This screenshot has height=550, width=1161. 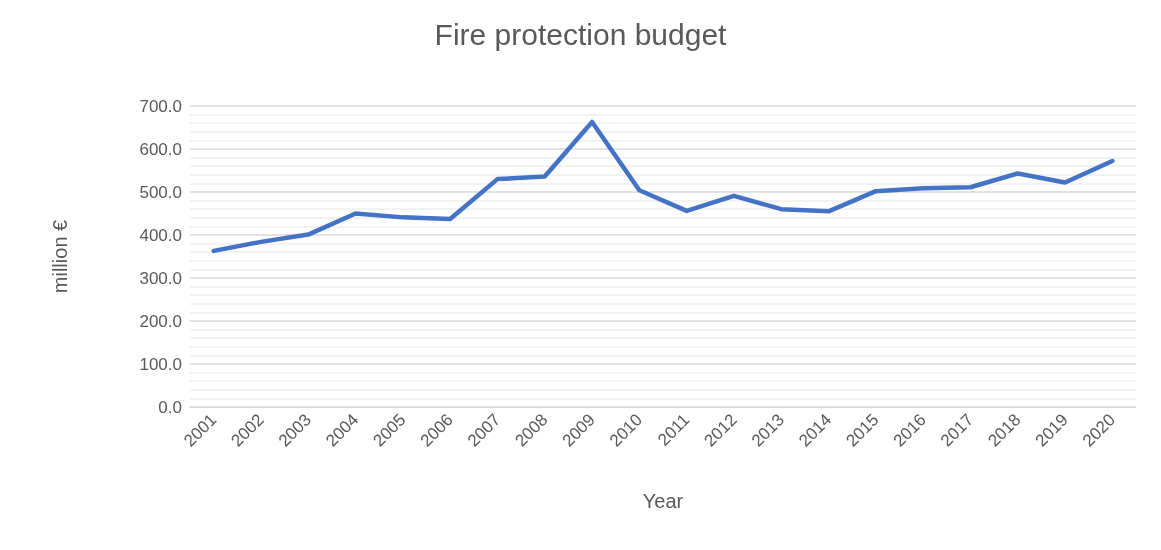 I want to click on y-tick-label: 100.0, so click(x=160, y=364).